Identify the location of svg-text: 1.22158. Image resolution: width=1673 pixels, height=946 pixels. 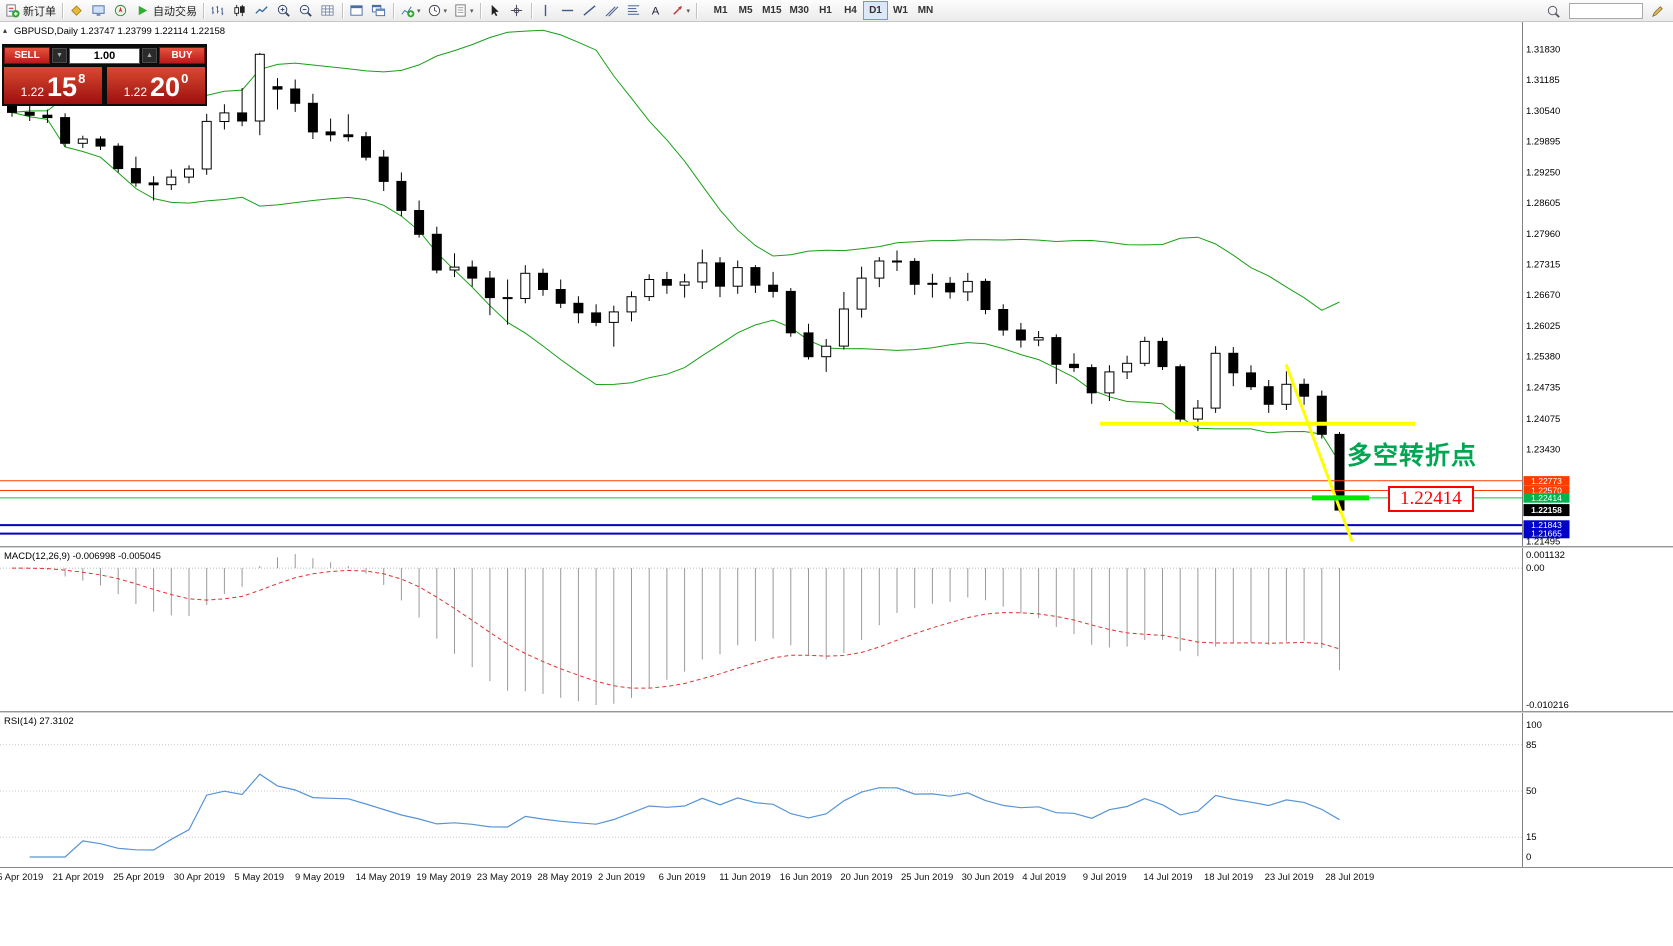
(1546, 510).